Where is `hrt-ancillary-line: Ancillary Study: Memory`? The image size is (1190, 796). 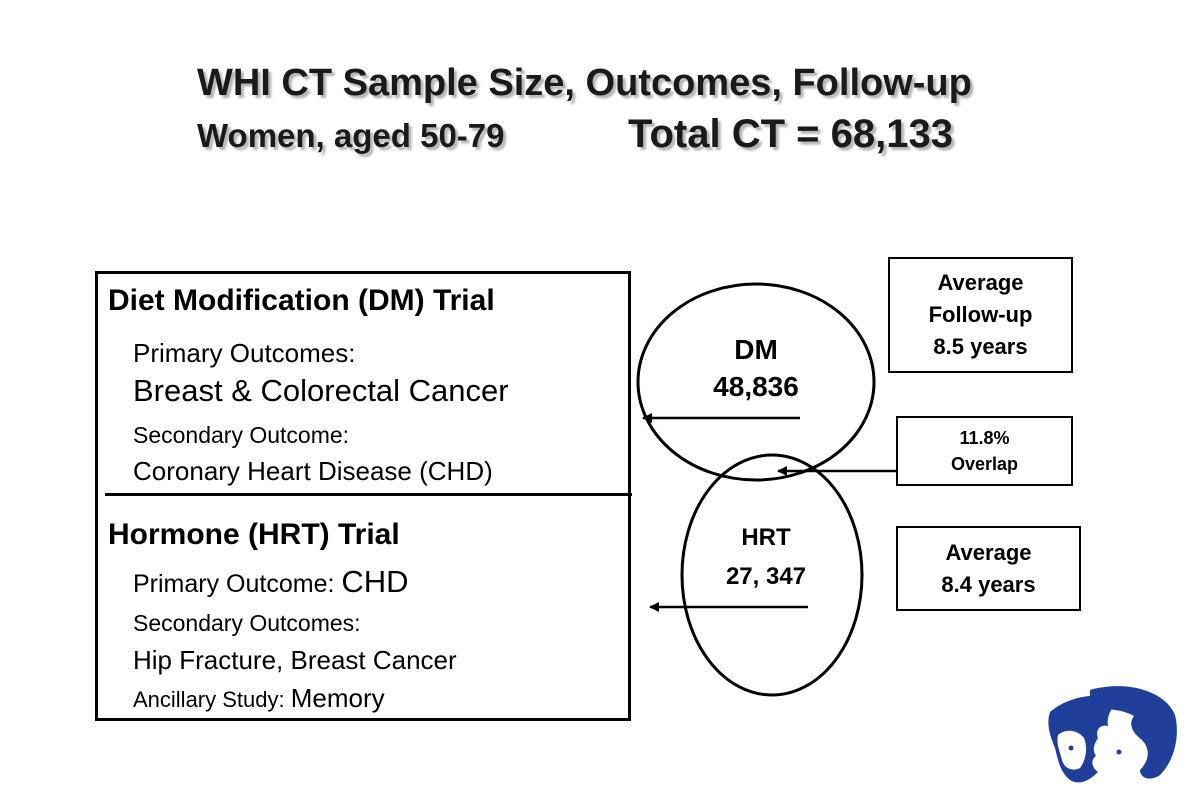
hrt-ancillary-line: Ancillary Study: Memory is located at coordinates (259, 698).